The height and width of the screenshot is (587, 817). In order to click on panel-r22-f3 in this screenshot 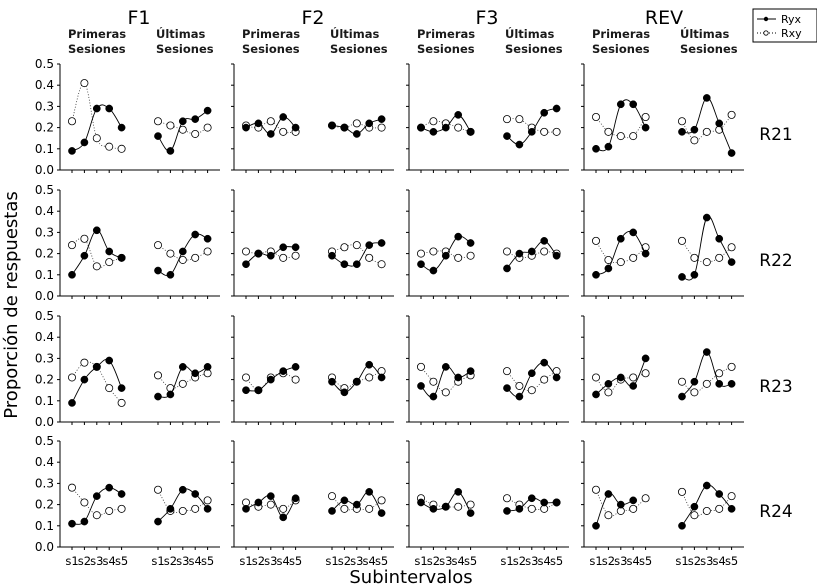, I will do `click(487, 244)`.